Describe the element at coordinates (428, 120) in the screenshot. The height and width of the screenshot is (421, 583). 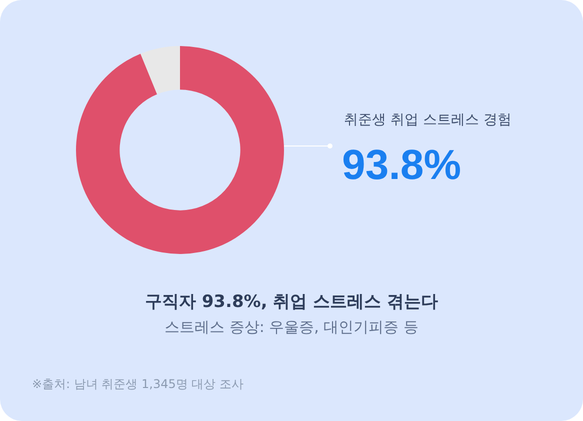
I see `slice-label: 취준생 취업 스트레스 경험` at that location.